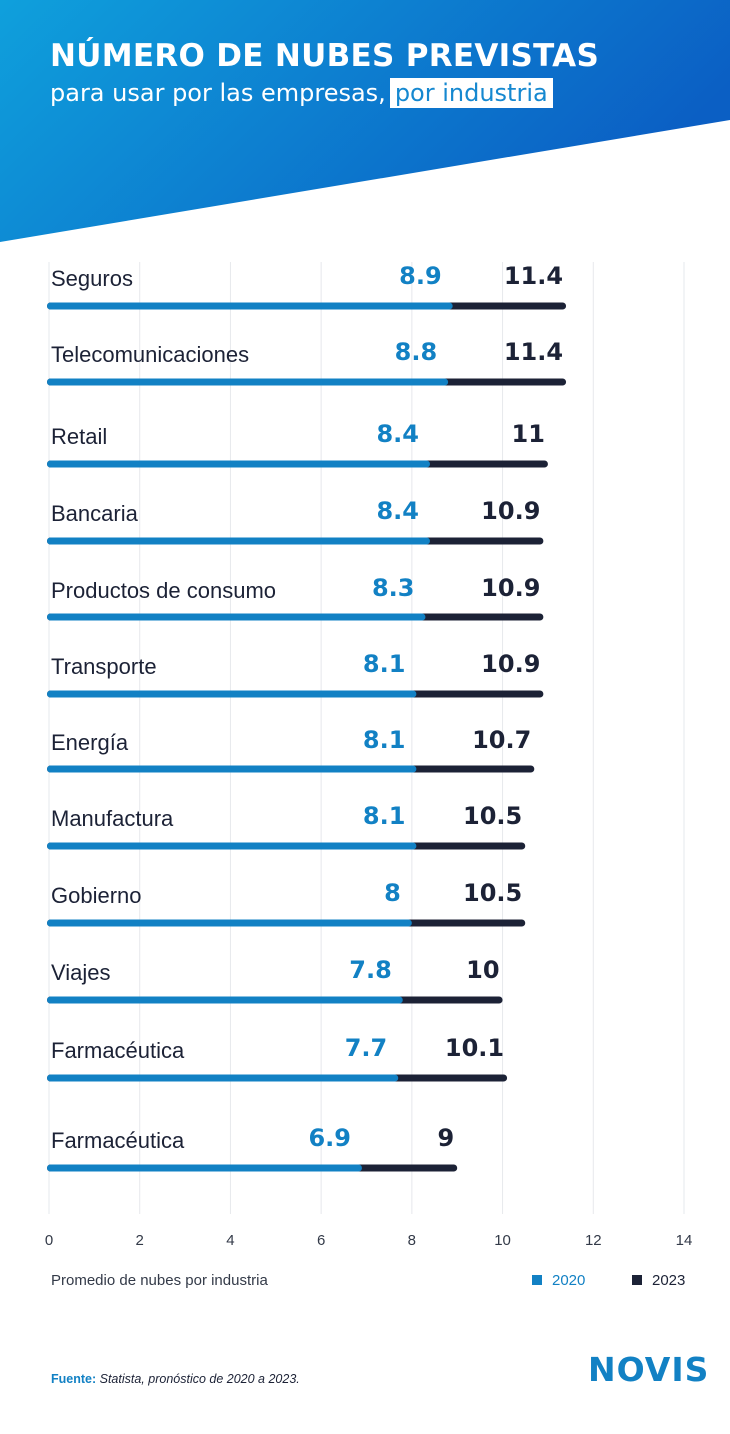 This screenshot has width=730, height=1434. I want to click on category-label: Energía, so click(90, 742).